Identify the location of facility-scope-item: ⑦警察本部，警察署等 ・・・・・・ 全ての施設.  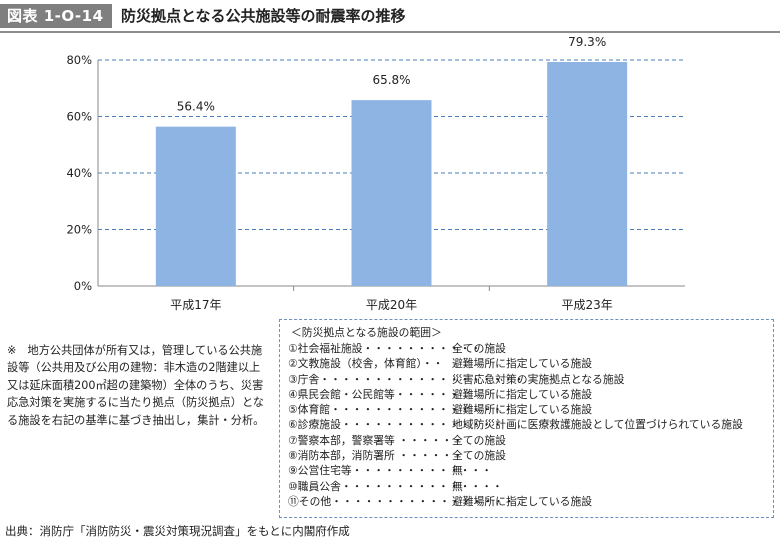
(526, 440).